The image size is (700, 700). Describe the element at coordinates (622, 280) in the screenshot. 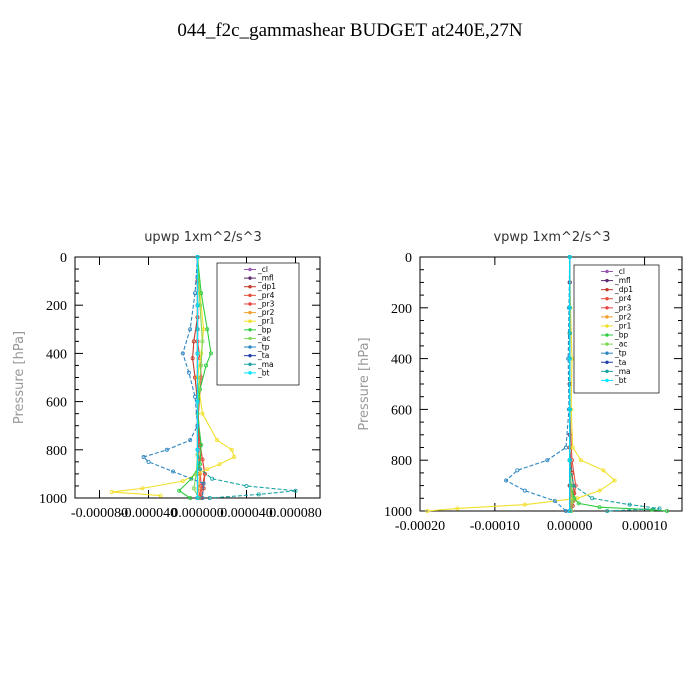

I see `legend-label: _mfl` at that location.